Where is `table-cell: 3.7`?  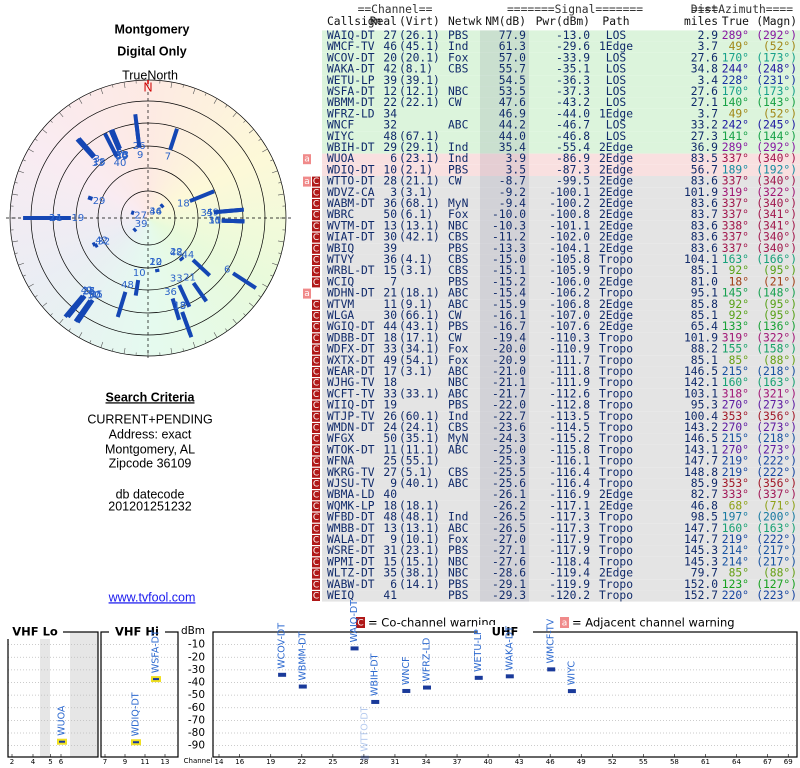
table-cell: 3.7 is located at coordinates (708, 46).